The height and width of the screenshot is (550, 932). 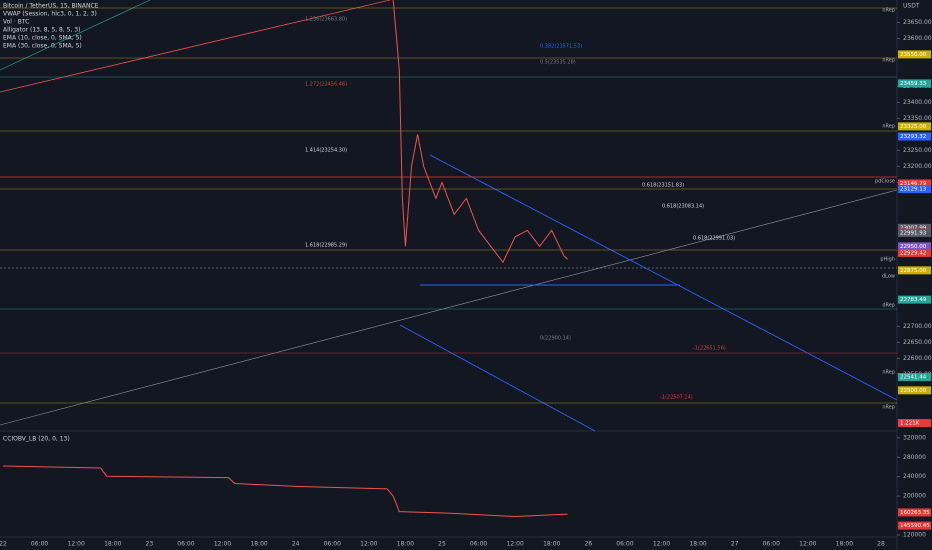 I want to click on price-tag-label: 145590.45, so click(x=915, y=526).